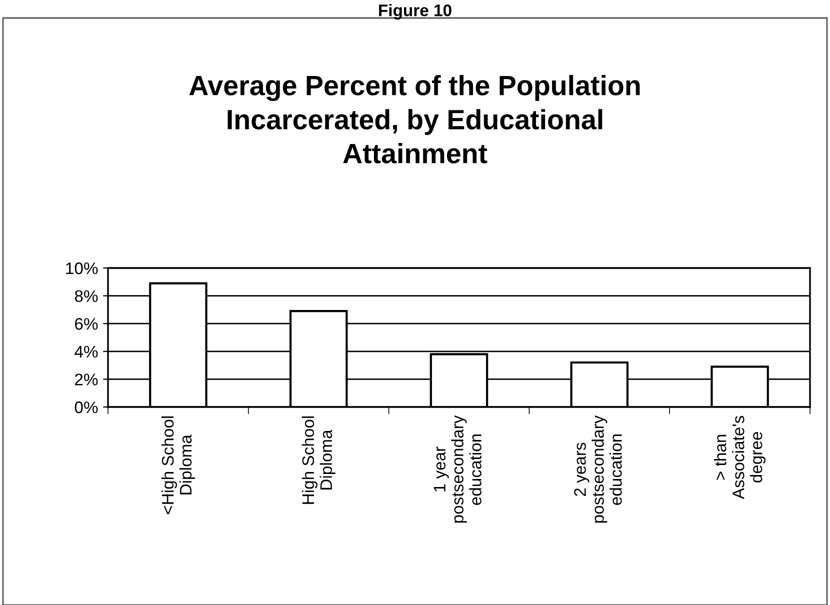 The height and width of the screenshot is (605, 830). Describe the element at coordinates (414, 119) in the screenshot. I see `chart-title: Average Percent of the Population Incarcerated, by Educational Attainment` at that location.